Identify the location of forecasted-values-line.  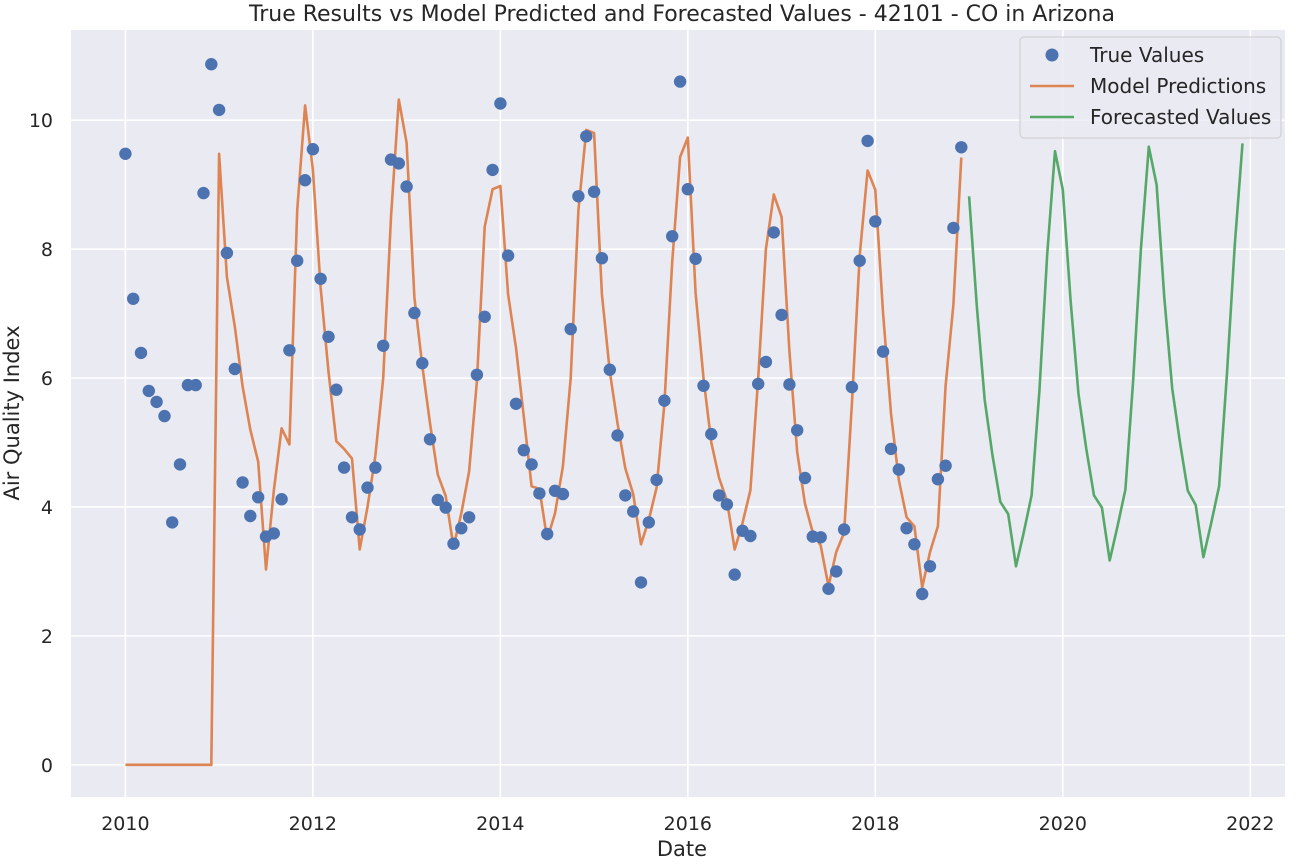
(1105, 355).